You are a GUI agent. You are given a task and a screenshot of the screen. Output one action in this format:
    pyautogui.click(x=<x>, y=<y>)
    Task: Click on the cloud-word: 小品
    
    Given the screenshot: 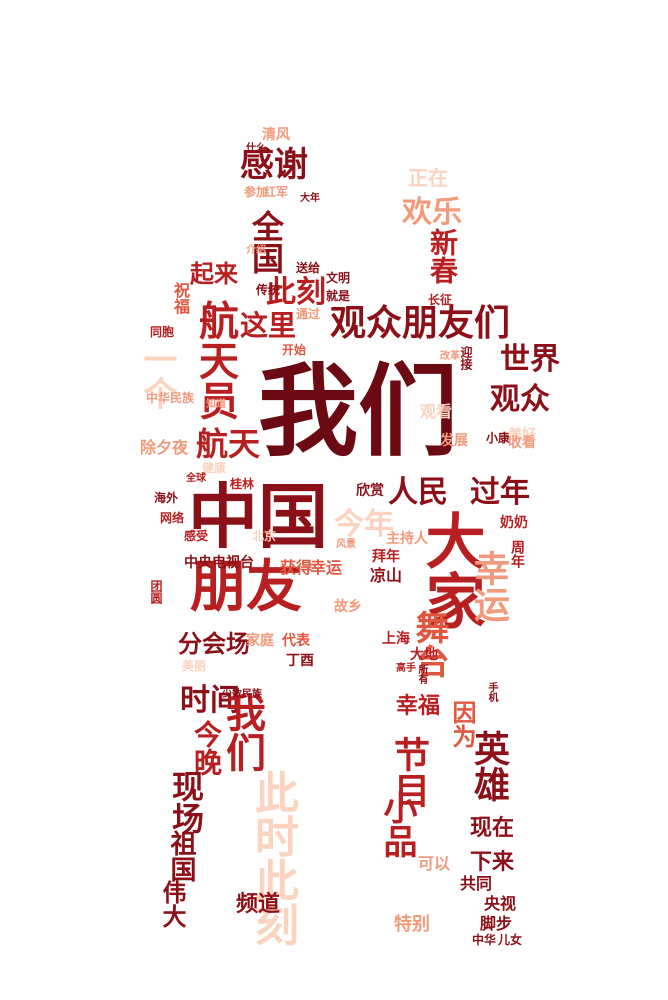 What is the action you would take?
    pyautogui.click(x=397, y=824)
    